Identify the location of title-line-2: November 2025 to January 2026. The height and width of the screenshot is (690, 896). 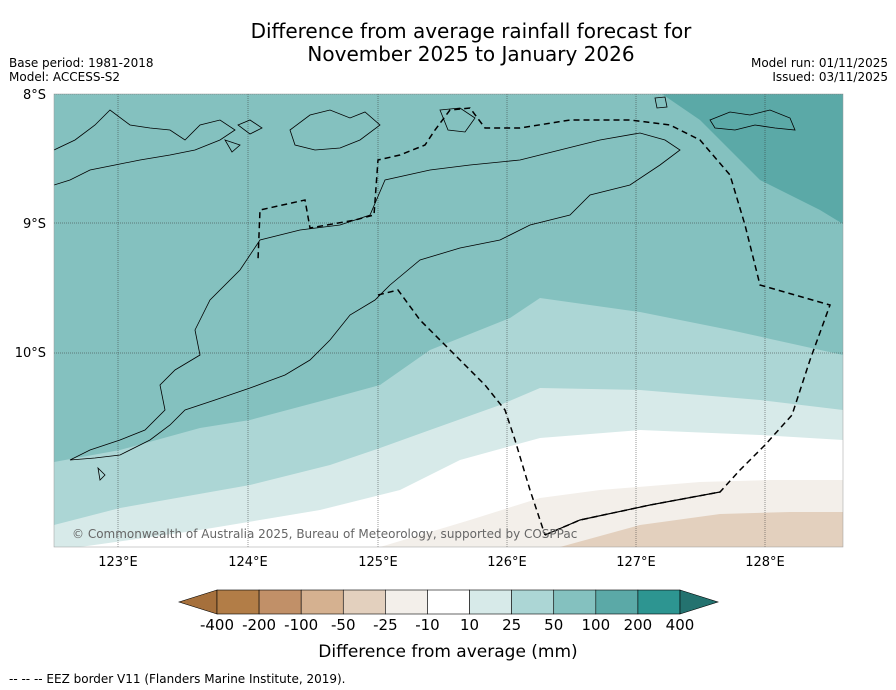
(471, 54).